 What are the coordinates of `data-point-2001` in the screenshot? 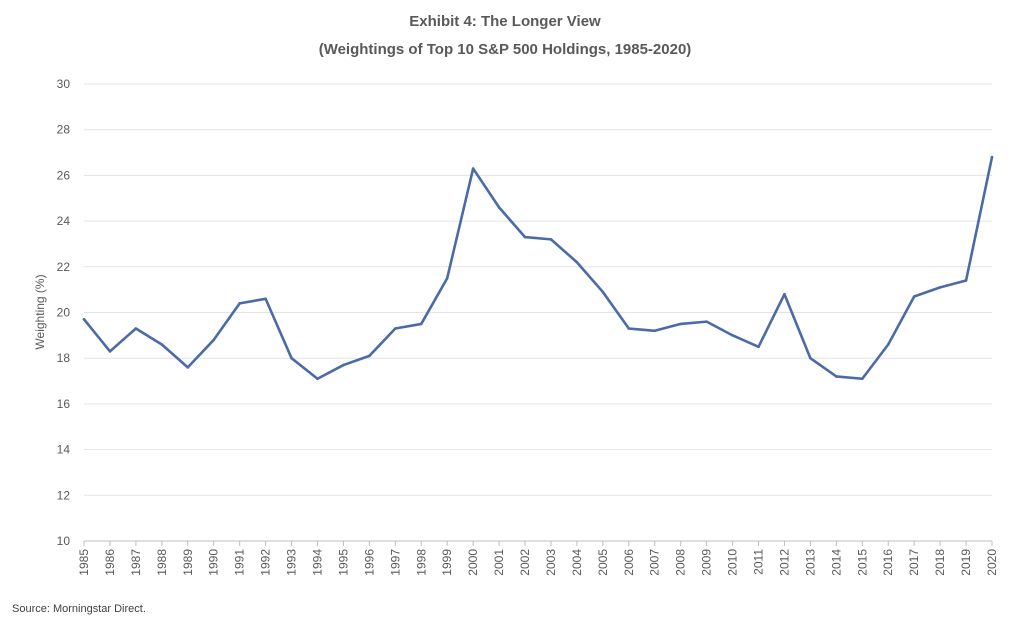 It's located at (499, 207).